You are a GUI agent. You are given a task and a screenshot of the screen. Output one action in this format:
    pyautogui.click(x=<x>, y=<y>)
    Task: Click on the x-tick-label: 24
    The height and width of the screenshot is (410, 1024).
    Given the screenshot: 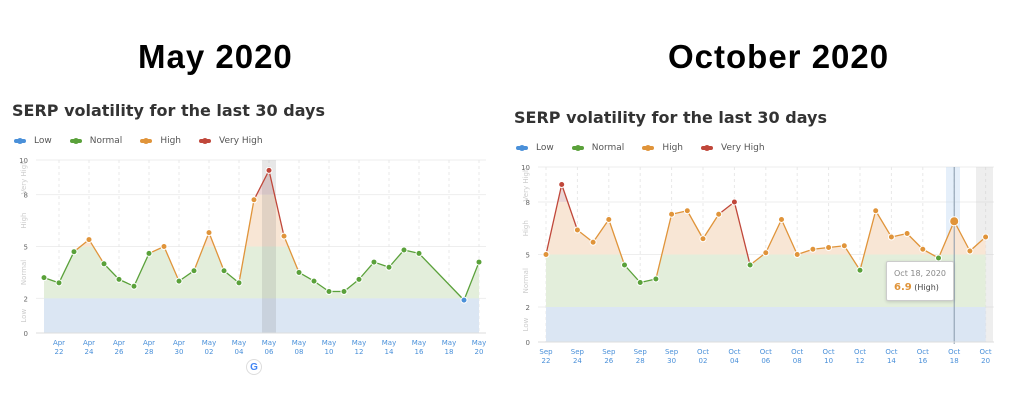 What is the action you would take?
    pyautogui.click(x=89, y=352)
    